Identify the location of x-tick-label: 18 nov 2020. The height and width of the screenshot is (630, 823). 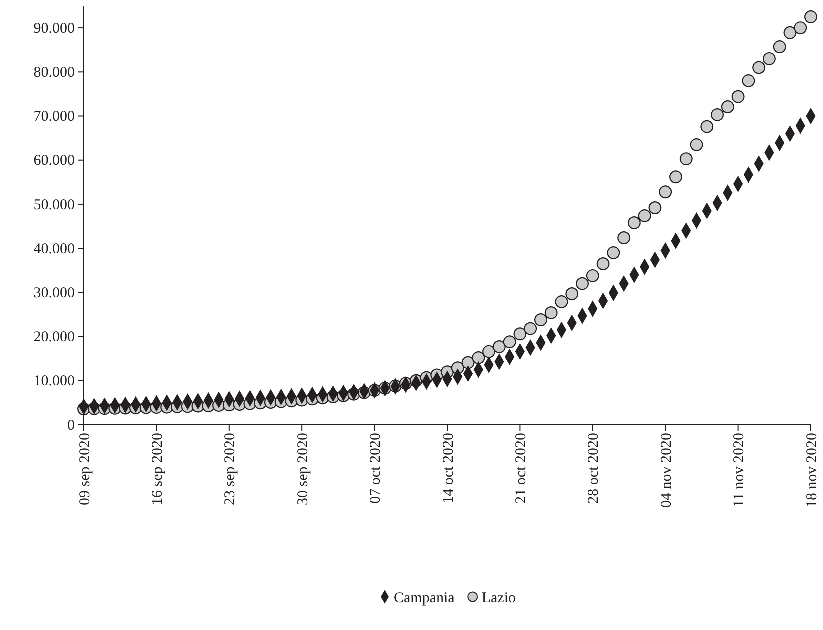
(812, 470).